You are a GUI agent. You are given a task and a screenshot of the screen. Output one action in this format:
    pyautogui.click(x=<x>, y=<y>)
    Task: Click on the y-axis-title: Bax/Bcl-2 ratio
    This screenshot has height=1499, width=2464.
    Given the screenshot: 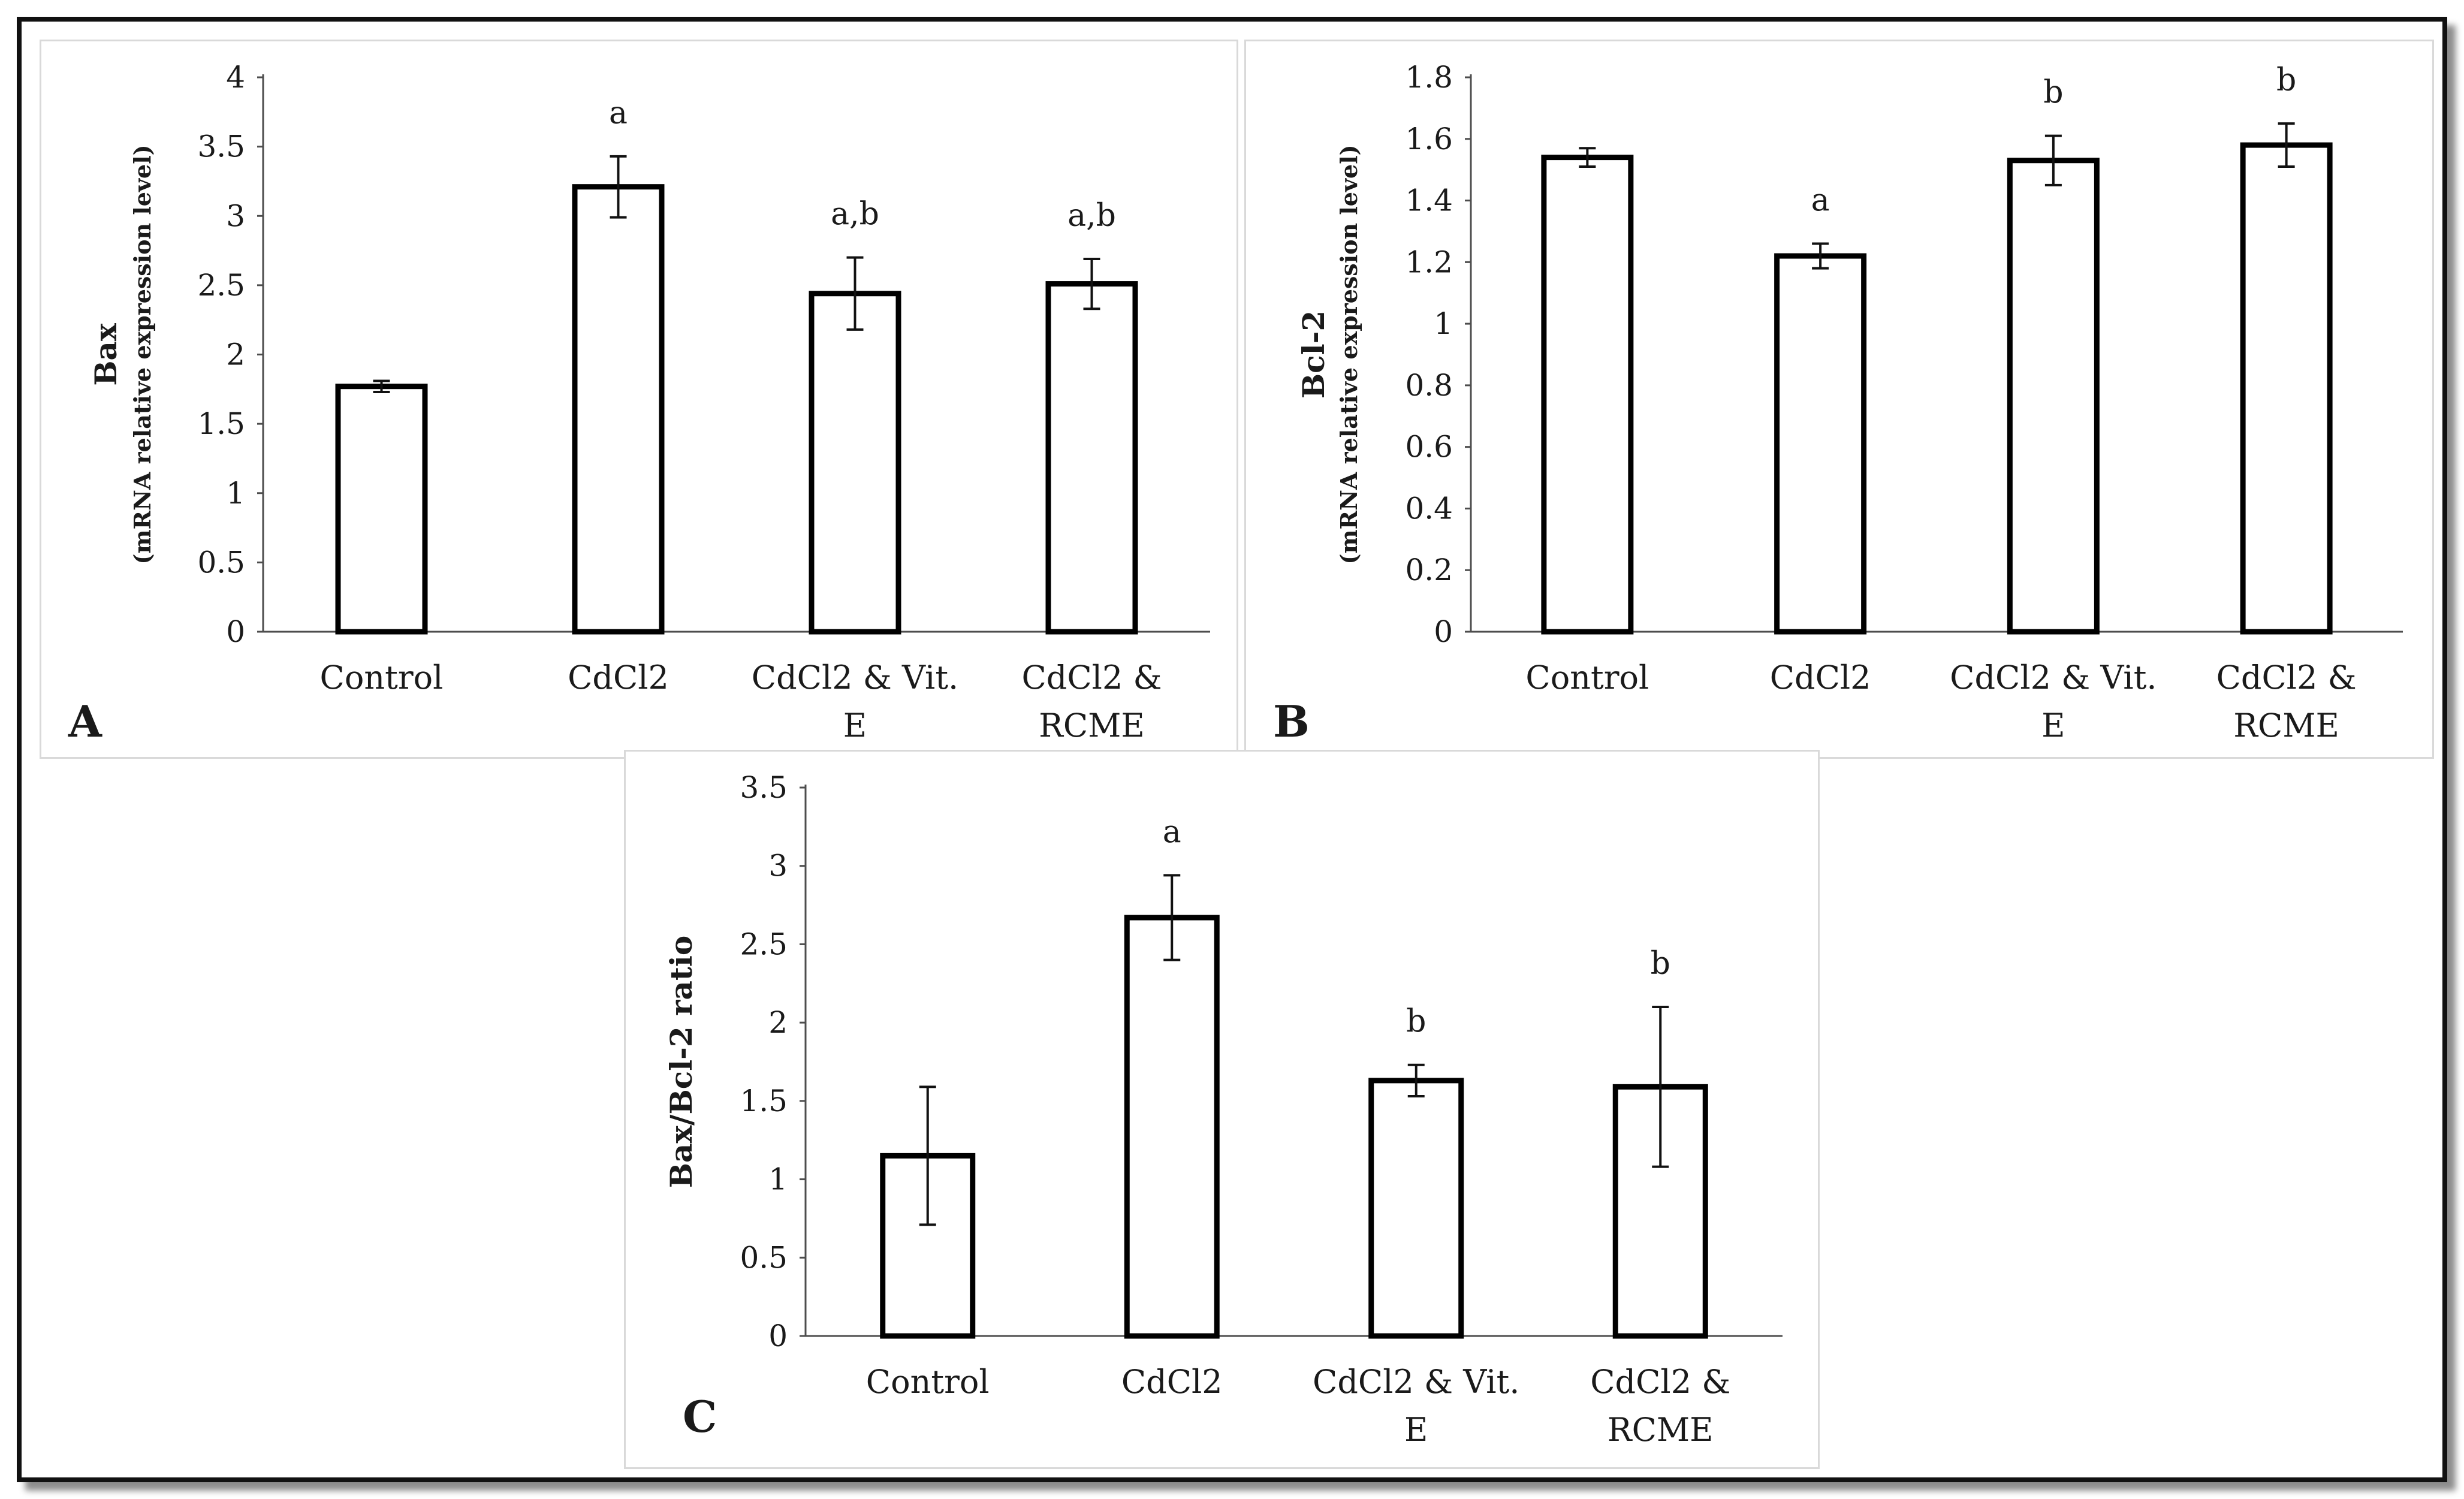 What is the action you would take?
    pyautogui.click(x=681, y=1062)
    